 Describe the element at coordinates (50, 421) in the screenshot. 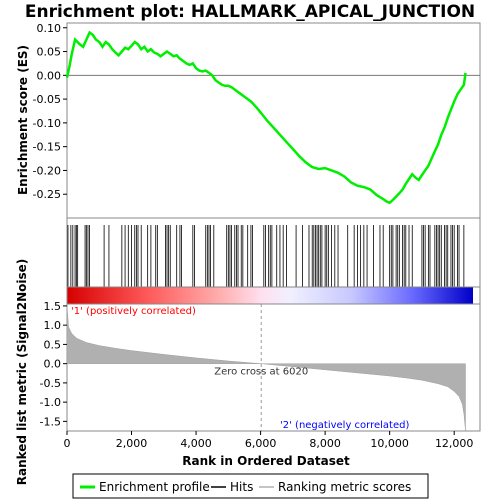

I see `metric-y-tick-label: -1.5` at that location.